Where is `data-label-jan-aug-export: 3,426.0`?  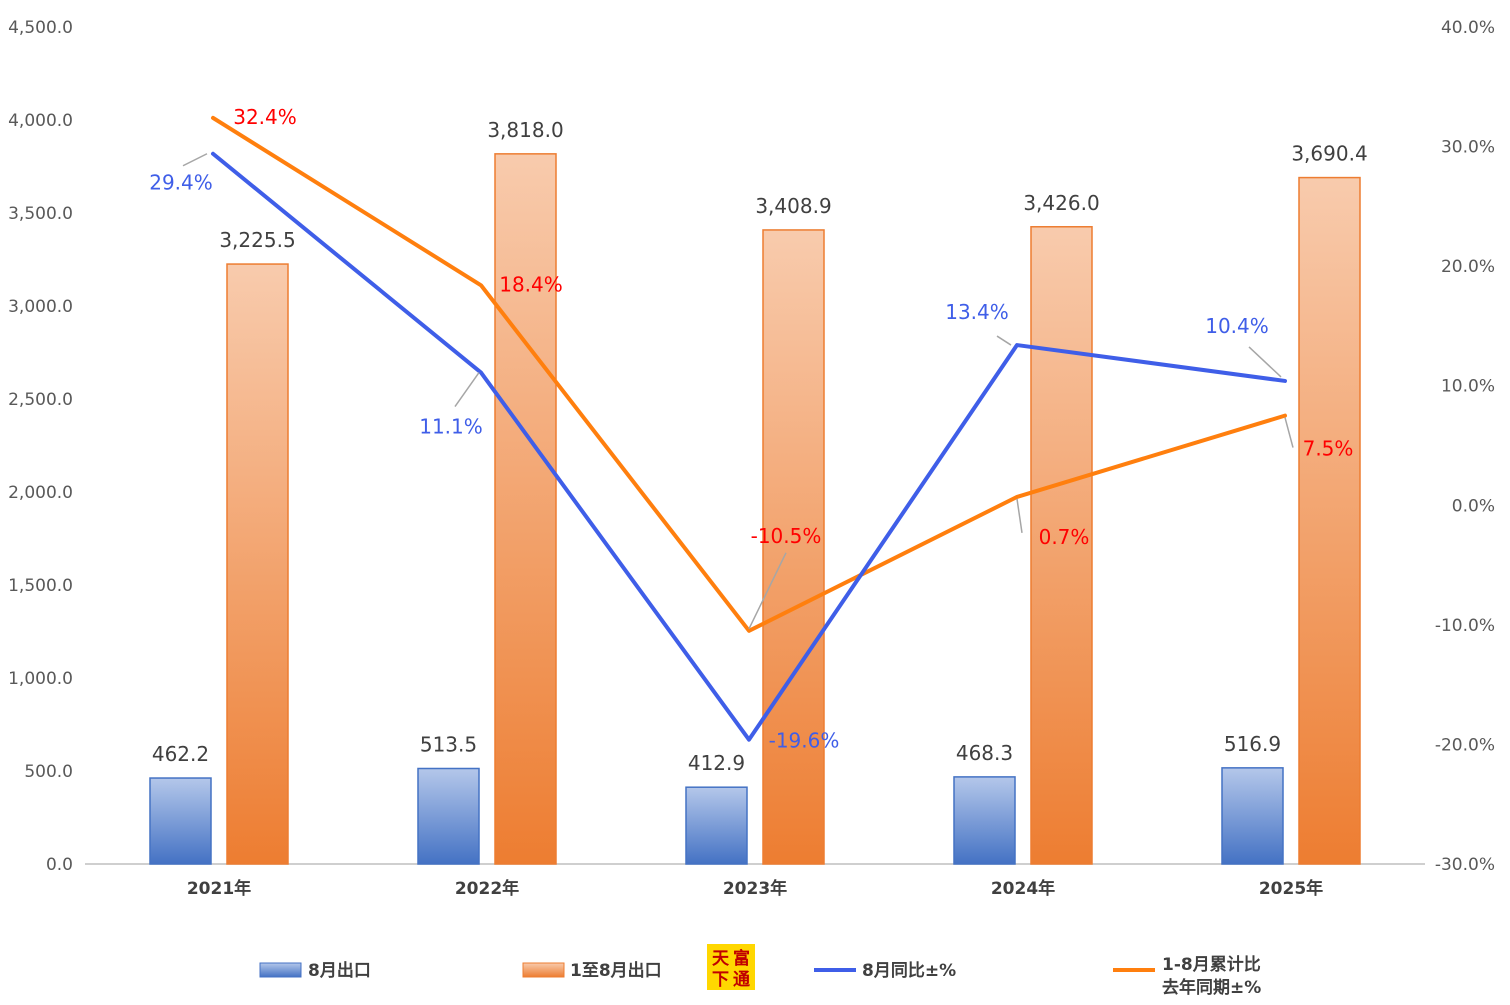
data-label-jan-aug-export: 3,426.0 is located at coordinates (1061, 203).